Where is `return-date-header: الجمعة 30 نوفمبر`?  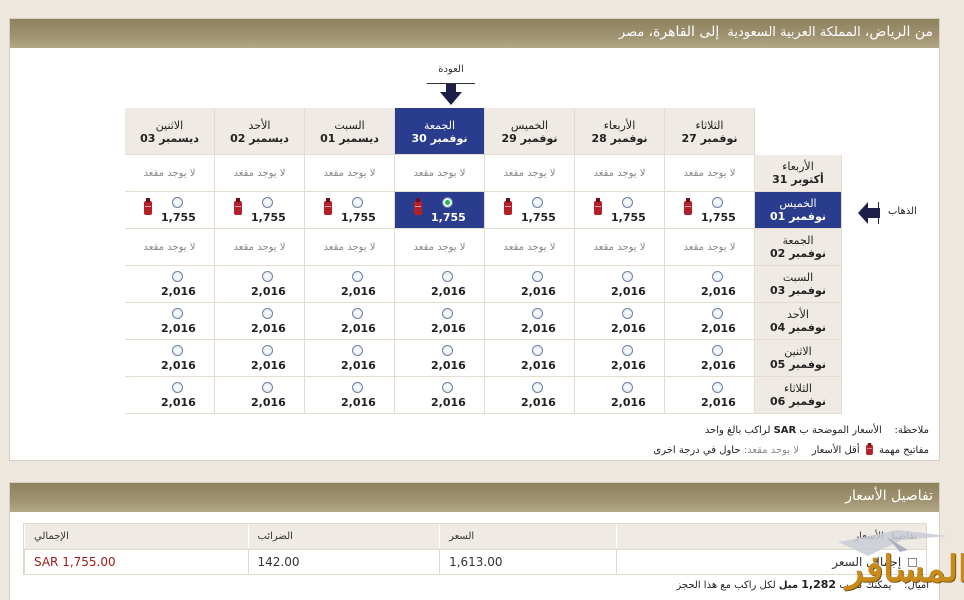
return-date-header: الجمعة 30 نوفمبر is located at coordinates (440, 131).